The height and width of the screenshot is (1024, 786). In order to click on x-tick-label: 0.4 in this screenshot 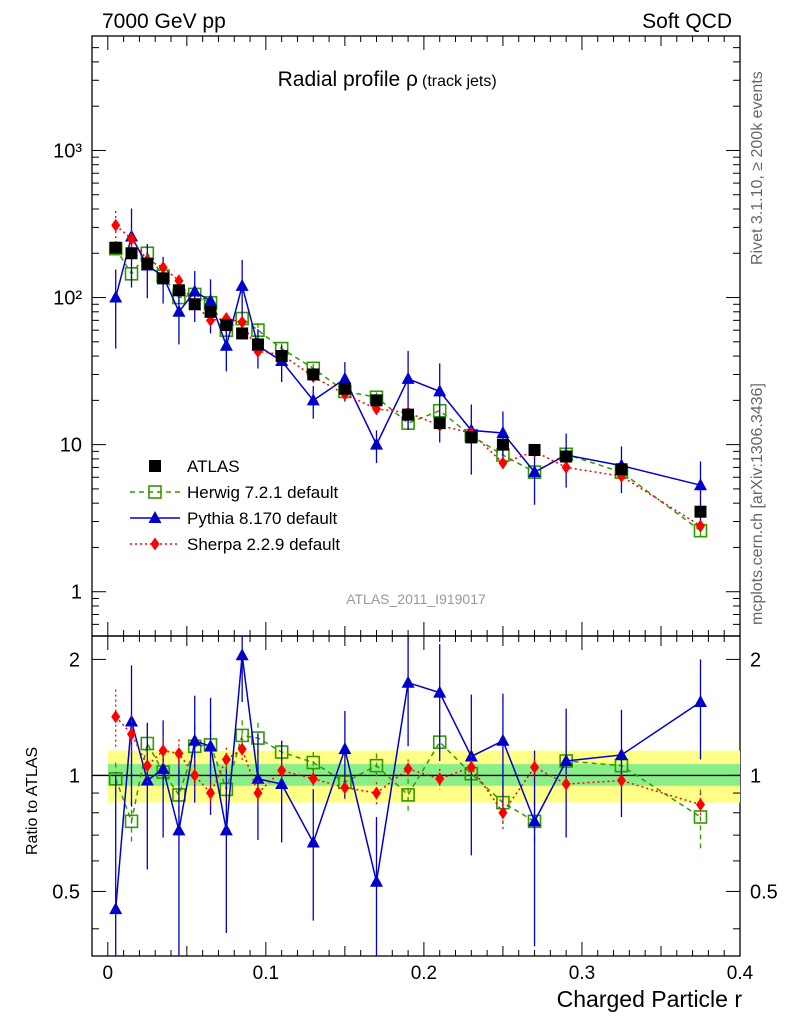, I will do `click(740, 973)`.